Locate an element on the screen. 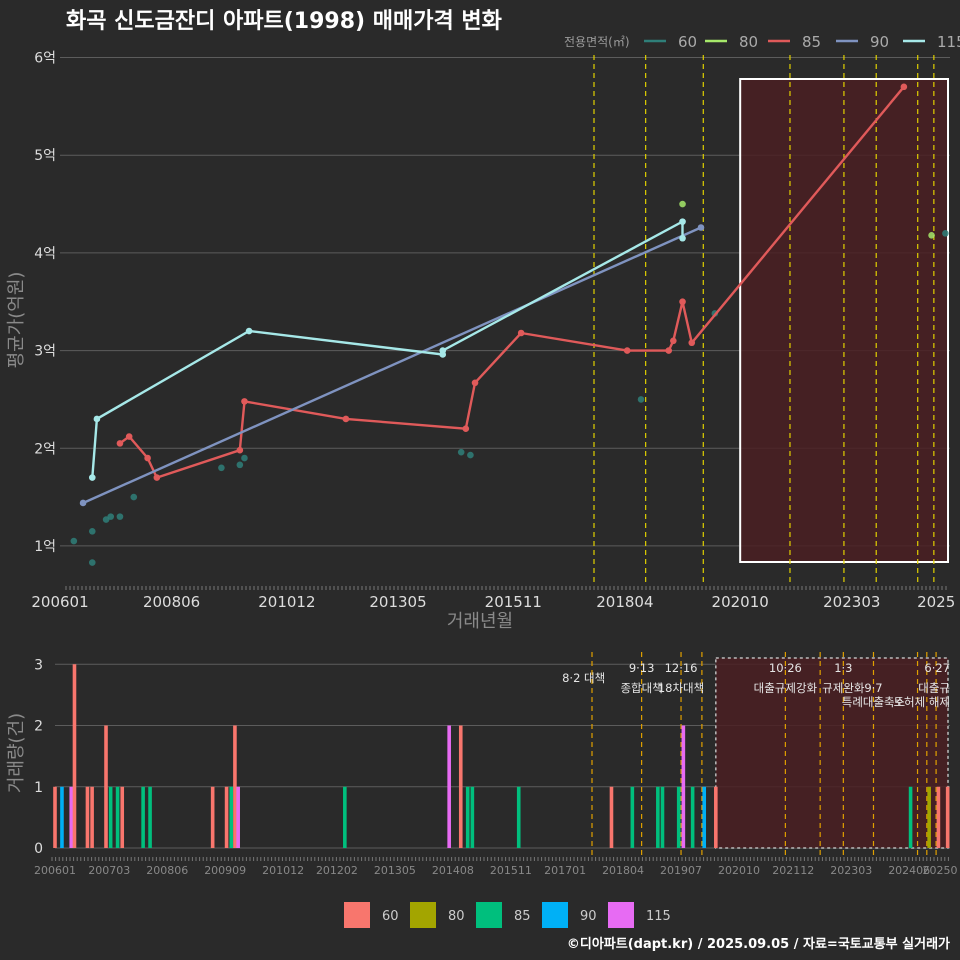  volume-y-tick-label: 0 is located at coordinates (38, 849).